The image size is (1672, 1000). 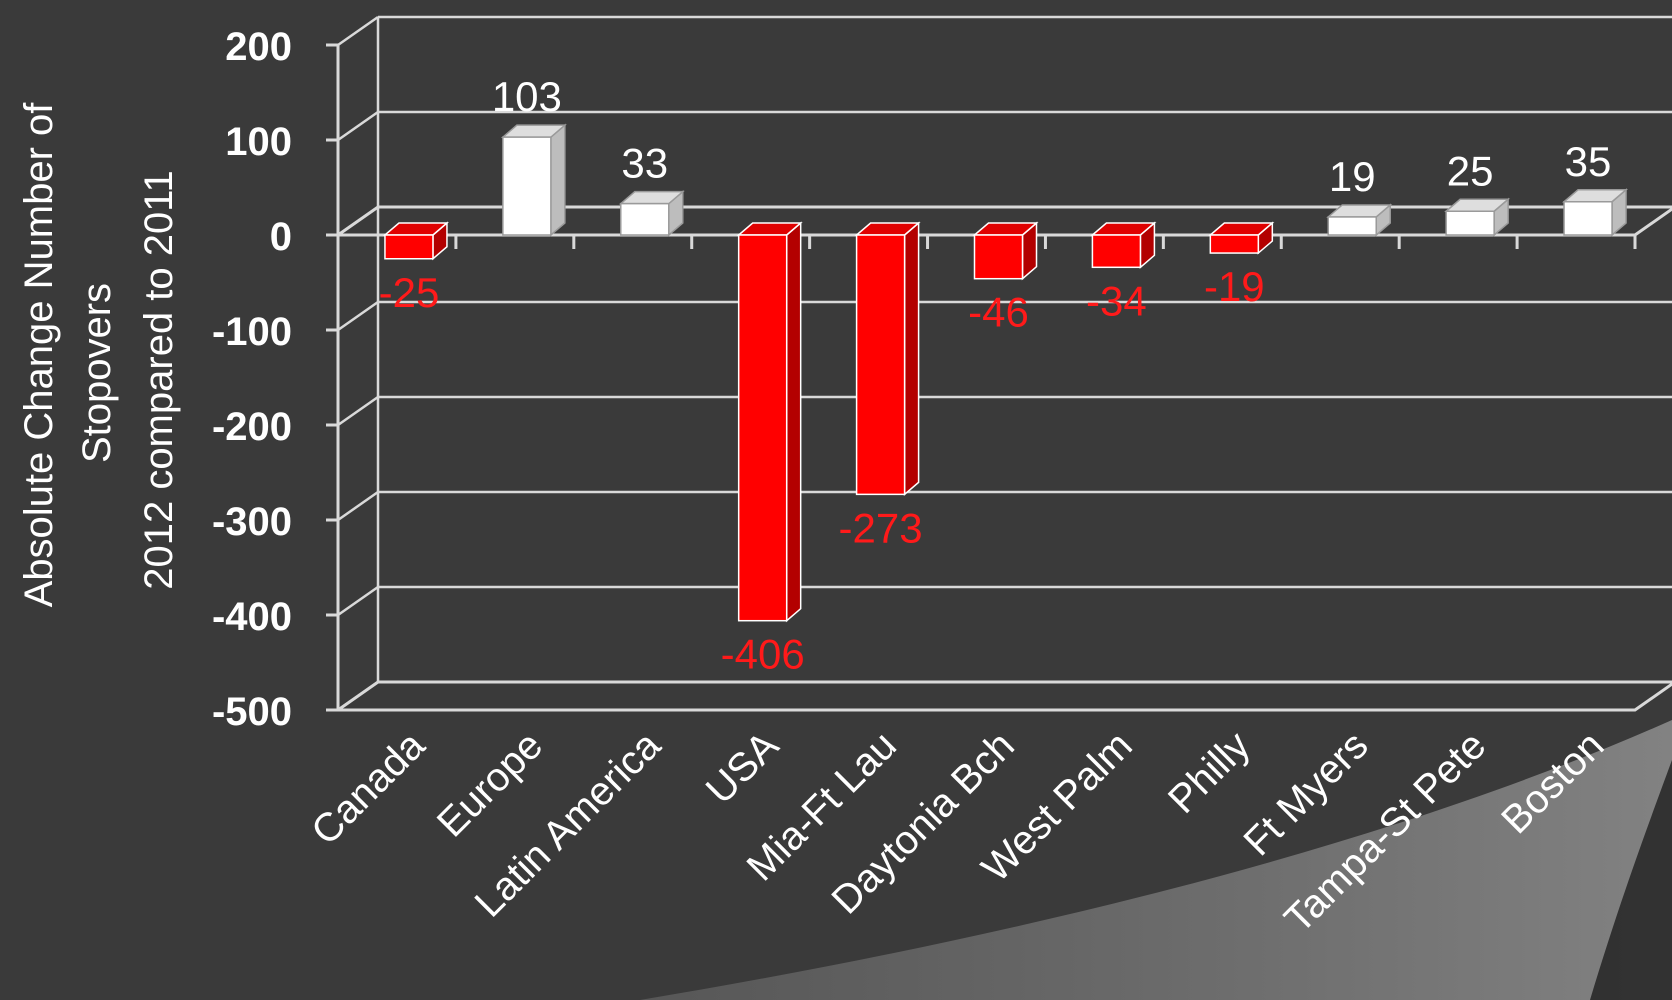 What do you see at coordinates (1631, 880) in the screenshot?
I see `background-corner` at bounding box center [1631, 880].